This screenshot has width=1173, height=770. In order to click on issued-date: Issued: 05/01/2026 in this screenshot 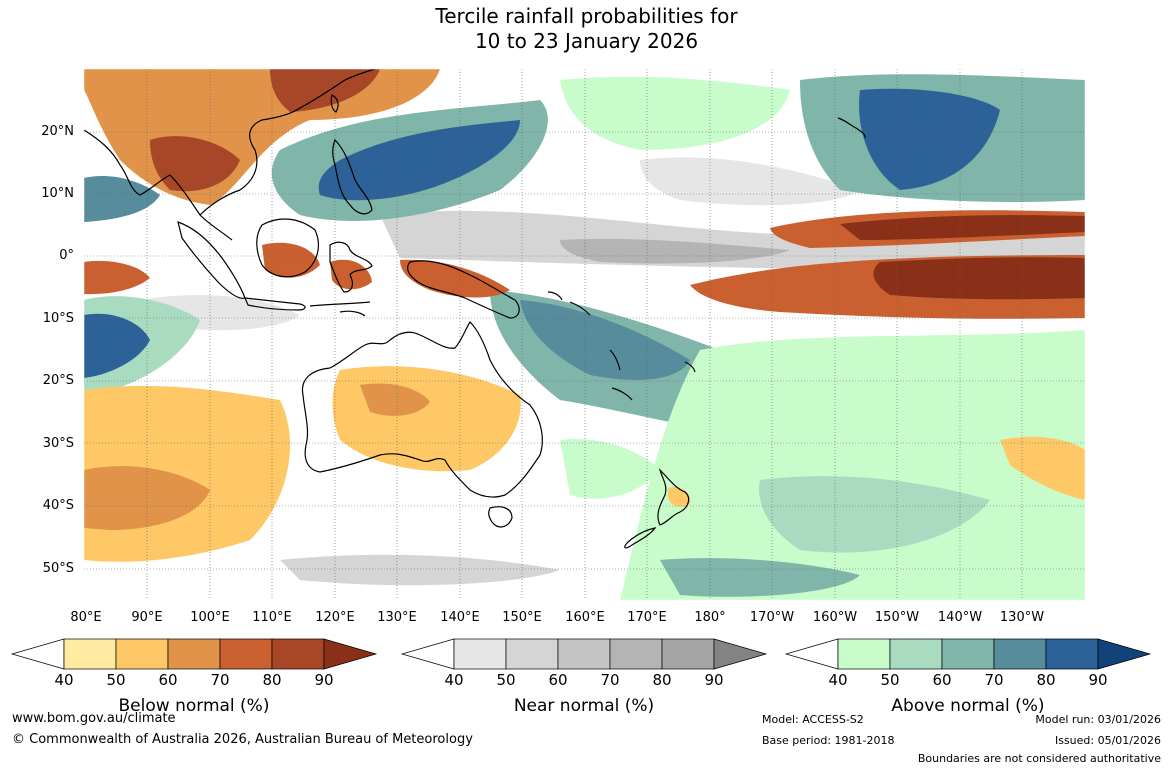, I will do `click(1107, 740)`.